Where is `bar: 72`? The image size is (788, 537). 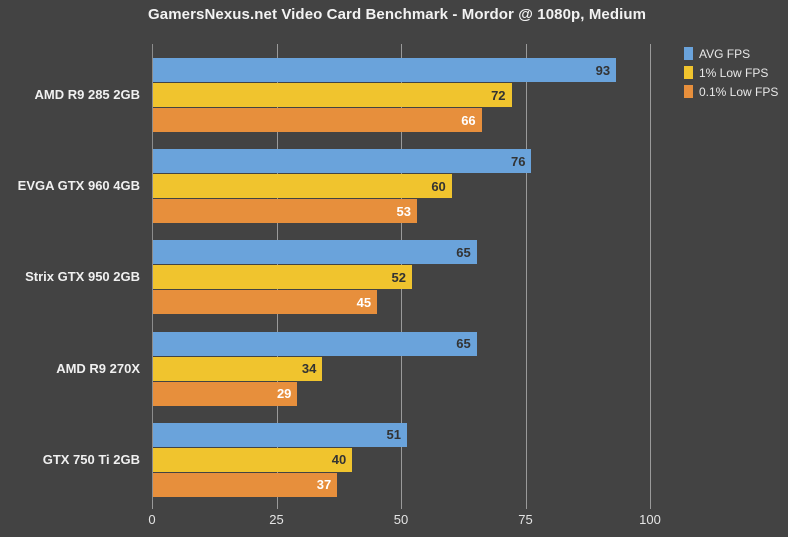
bar: 72 is located at coordinates (332, 95).